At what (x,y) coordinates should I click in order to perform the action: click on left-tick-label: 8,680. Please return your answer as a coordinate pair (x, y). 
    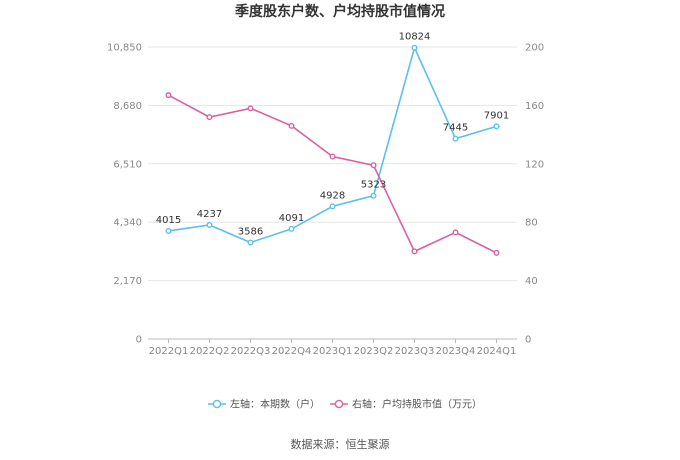
    Looking at the image, I should click on (127, 106).